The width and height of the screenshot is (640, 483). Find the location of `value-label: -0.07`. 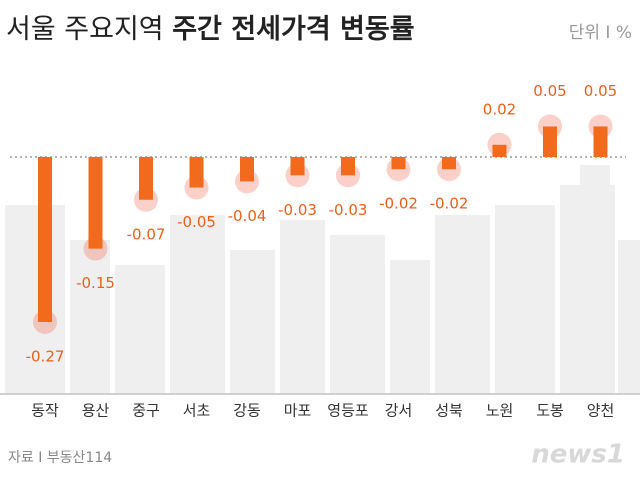

value-label: -0.07 is located at coordinates (146, 234).